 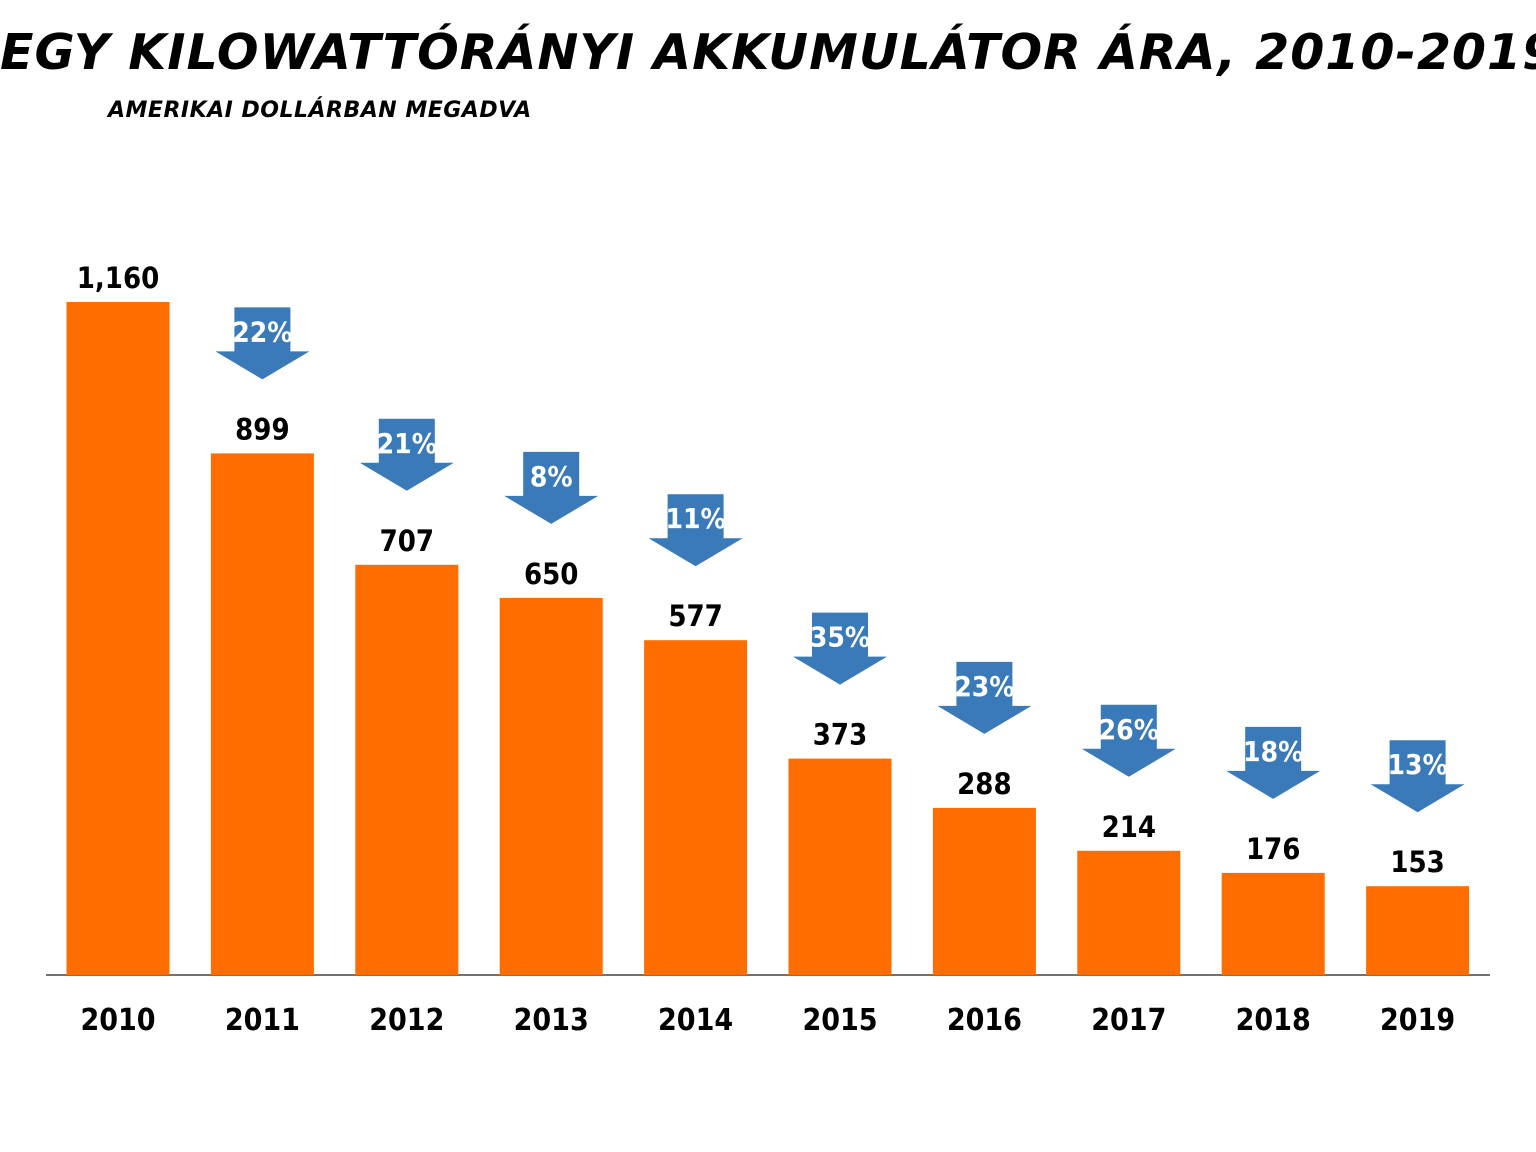 I want to click on bar-2012, so click(x=407, y=769).